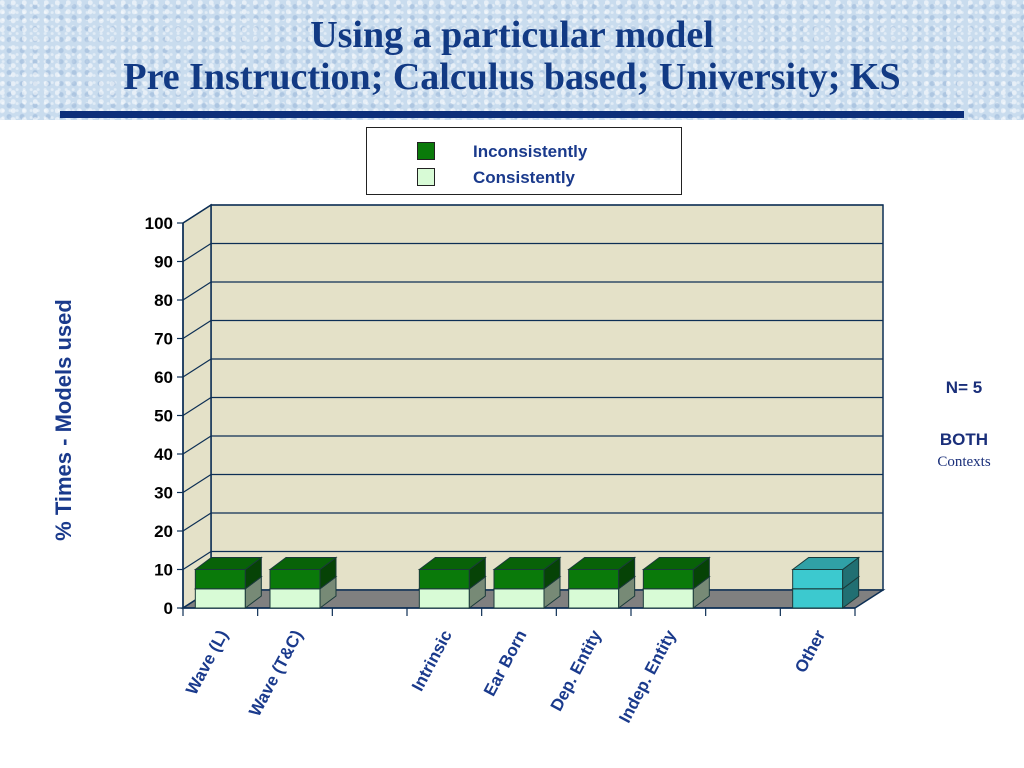 The width and height of the screenshot is (1024, 768). I want to click on bar-inconsistently-5-top, so click(602, 563).